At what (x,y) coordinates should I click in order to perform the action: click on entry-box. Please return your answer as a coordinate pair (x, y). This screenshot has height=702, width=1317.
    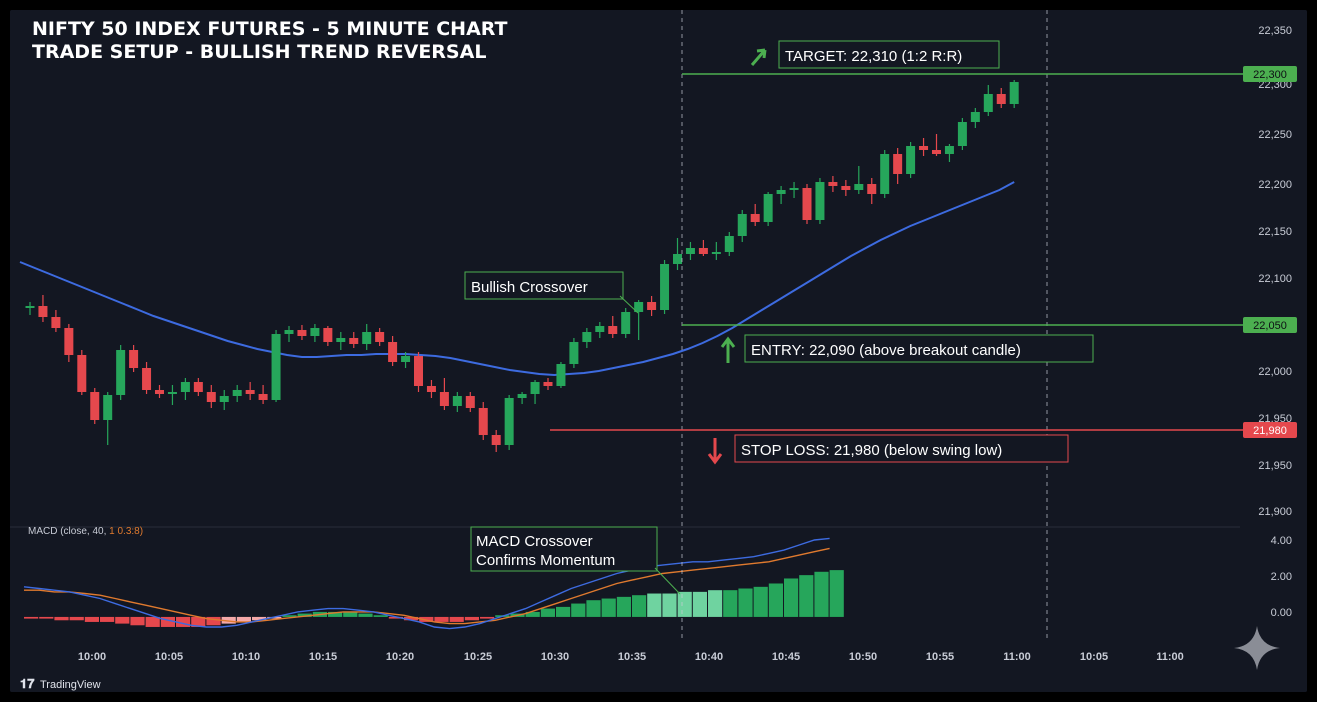
    Looking at the image, I should click on (919, 348).